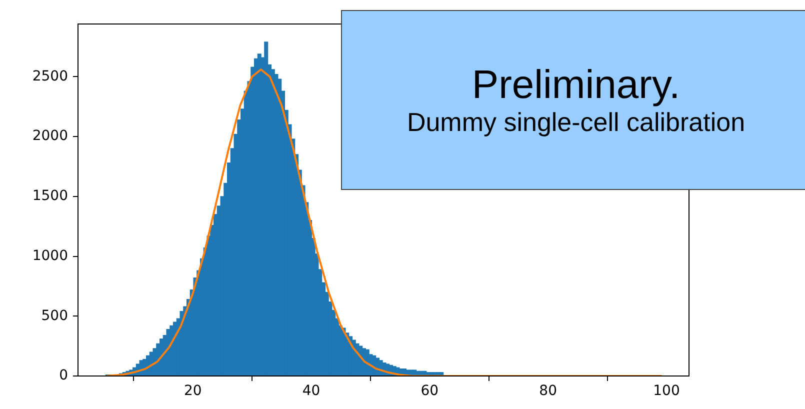 This screenshot has width=805, height=409. I want to click on y-tick-label: 2500, so click(50, 76).